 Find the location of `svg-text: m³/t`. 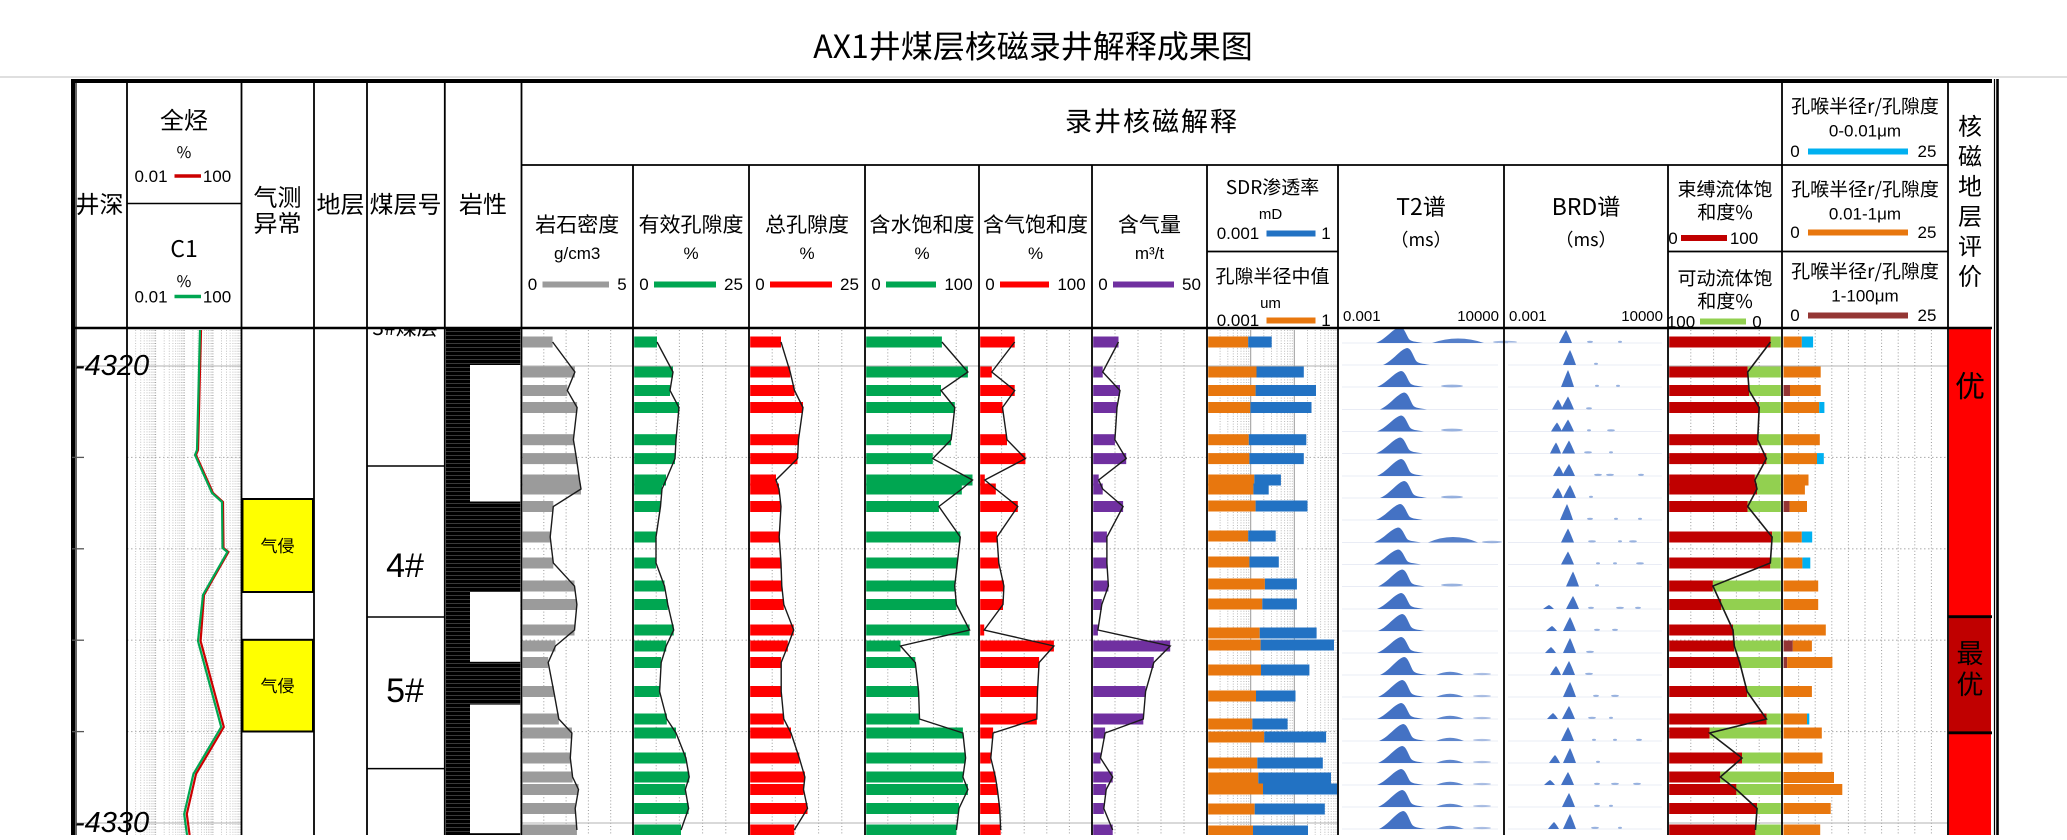

svg-text: m³/t is located at coordinates (1150, 253).